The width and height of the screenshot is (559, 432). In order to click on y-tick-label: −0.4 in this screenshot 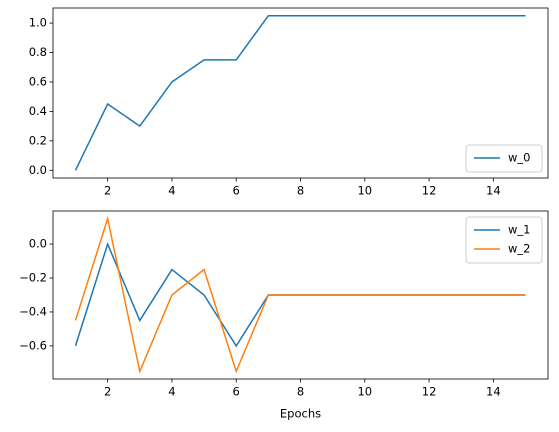, I will do `click(33, 311)`.